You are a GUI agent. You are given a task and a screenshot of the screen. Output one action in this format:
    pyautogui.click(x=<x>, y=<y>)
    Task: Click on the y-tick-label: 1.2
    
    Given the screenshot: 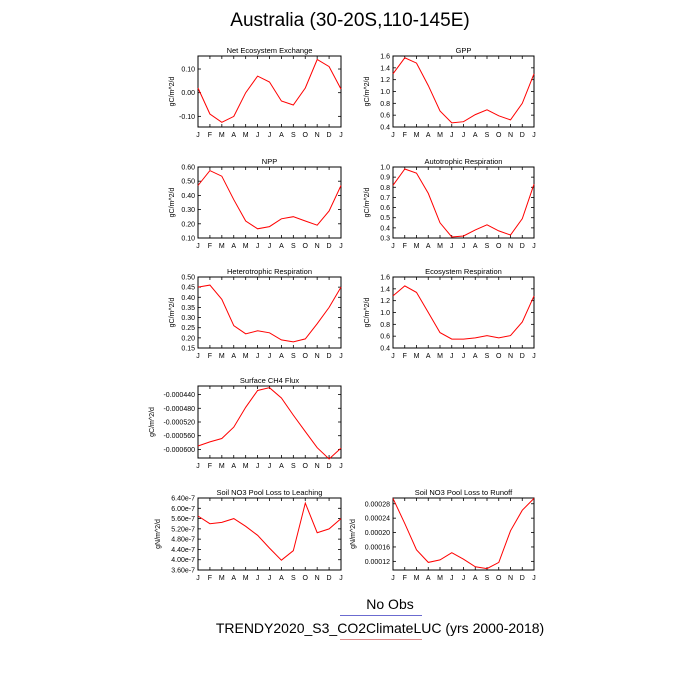 What is the action you would take?
    pyautogui.click(x=385, y=301)
    